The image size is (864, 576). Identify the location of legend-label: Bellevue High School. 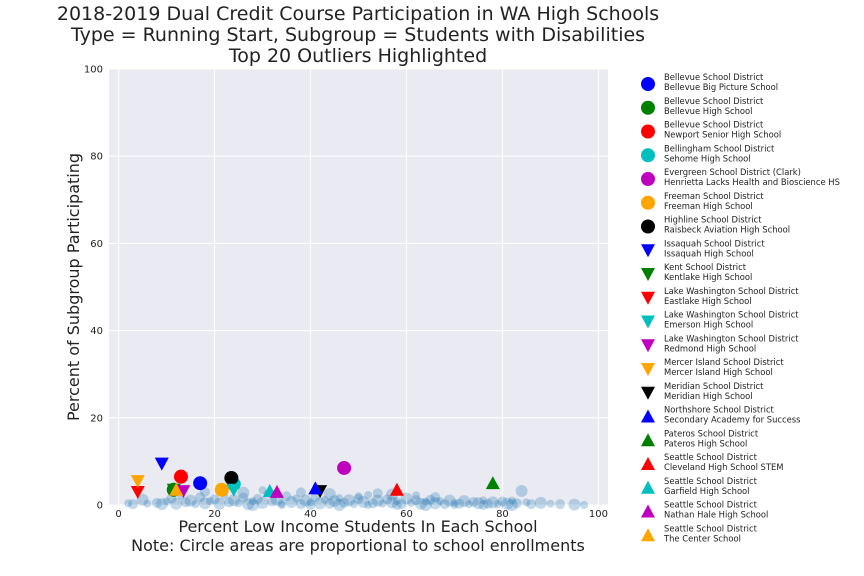
(708, 111).